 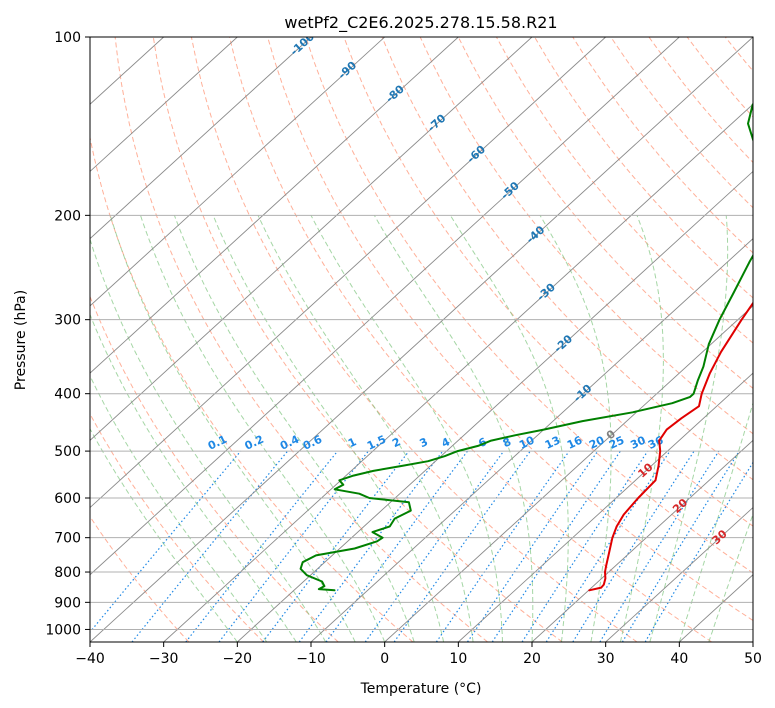 I want to click on y-tick-label: 400, so click(x=67, y=395).